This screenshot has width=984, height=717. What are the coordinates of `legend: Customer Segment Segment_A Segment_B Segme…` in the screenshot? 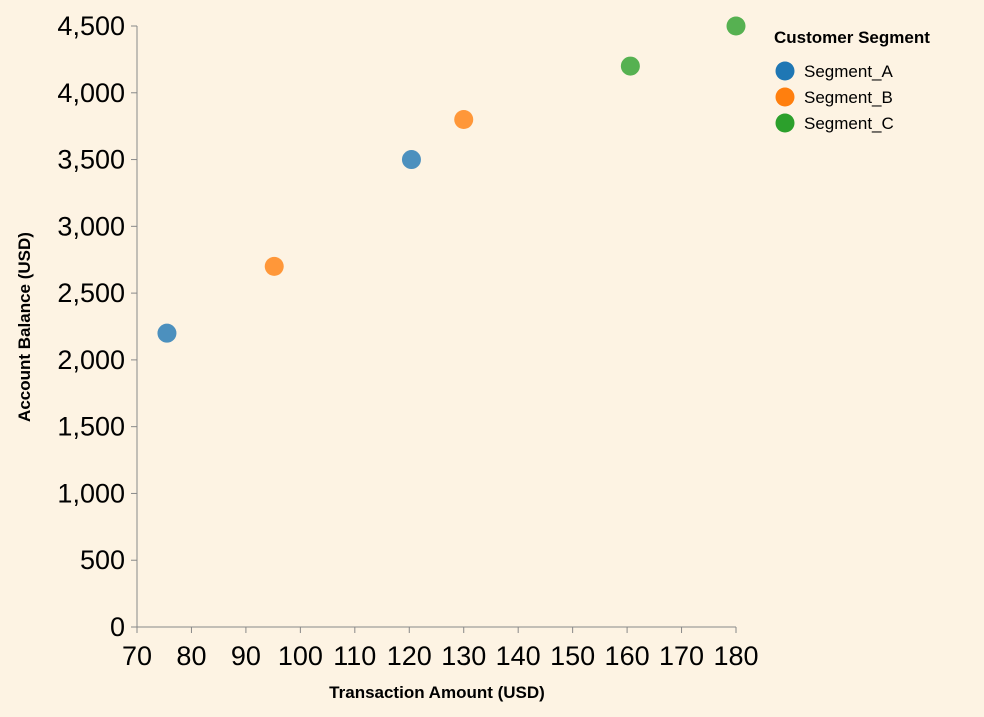 It's located at (852, 80).